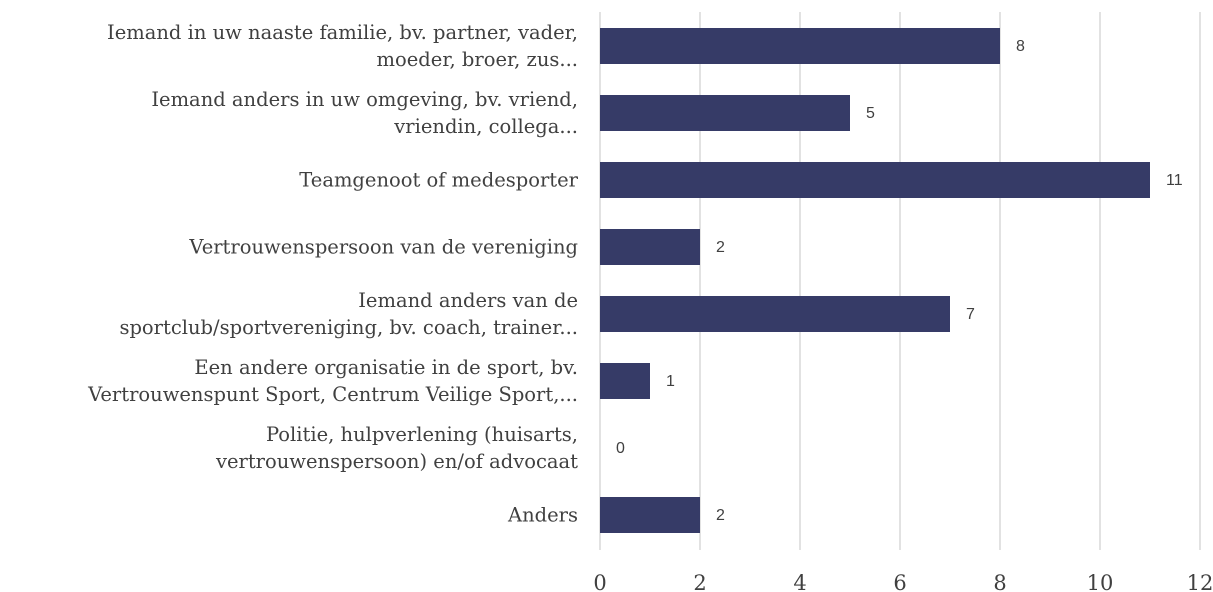 This screenshot has width=1213, height=592. What do you see at coordinates (999, 581) in the screenshot?
I see `x-tick-label: 8` at bounding box center [999, 581].